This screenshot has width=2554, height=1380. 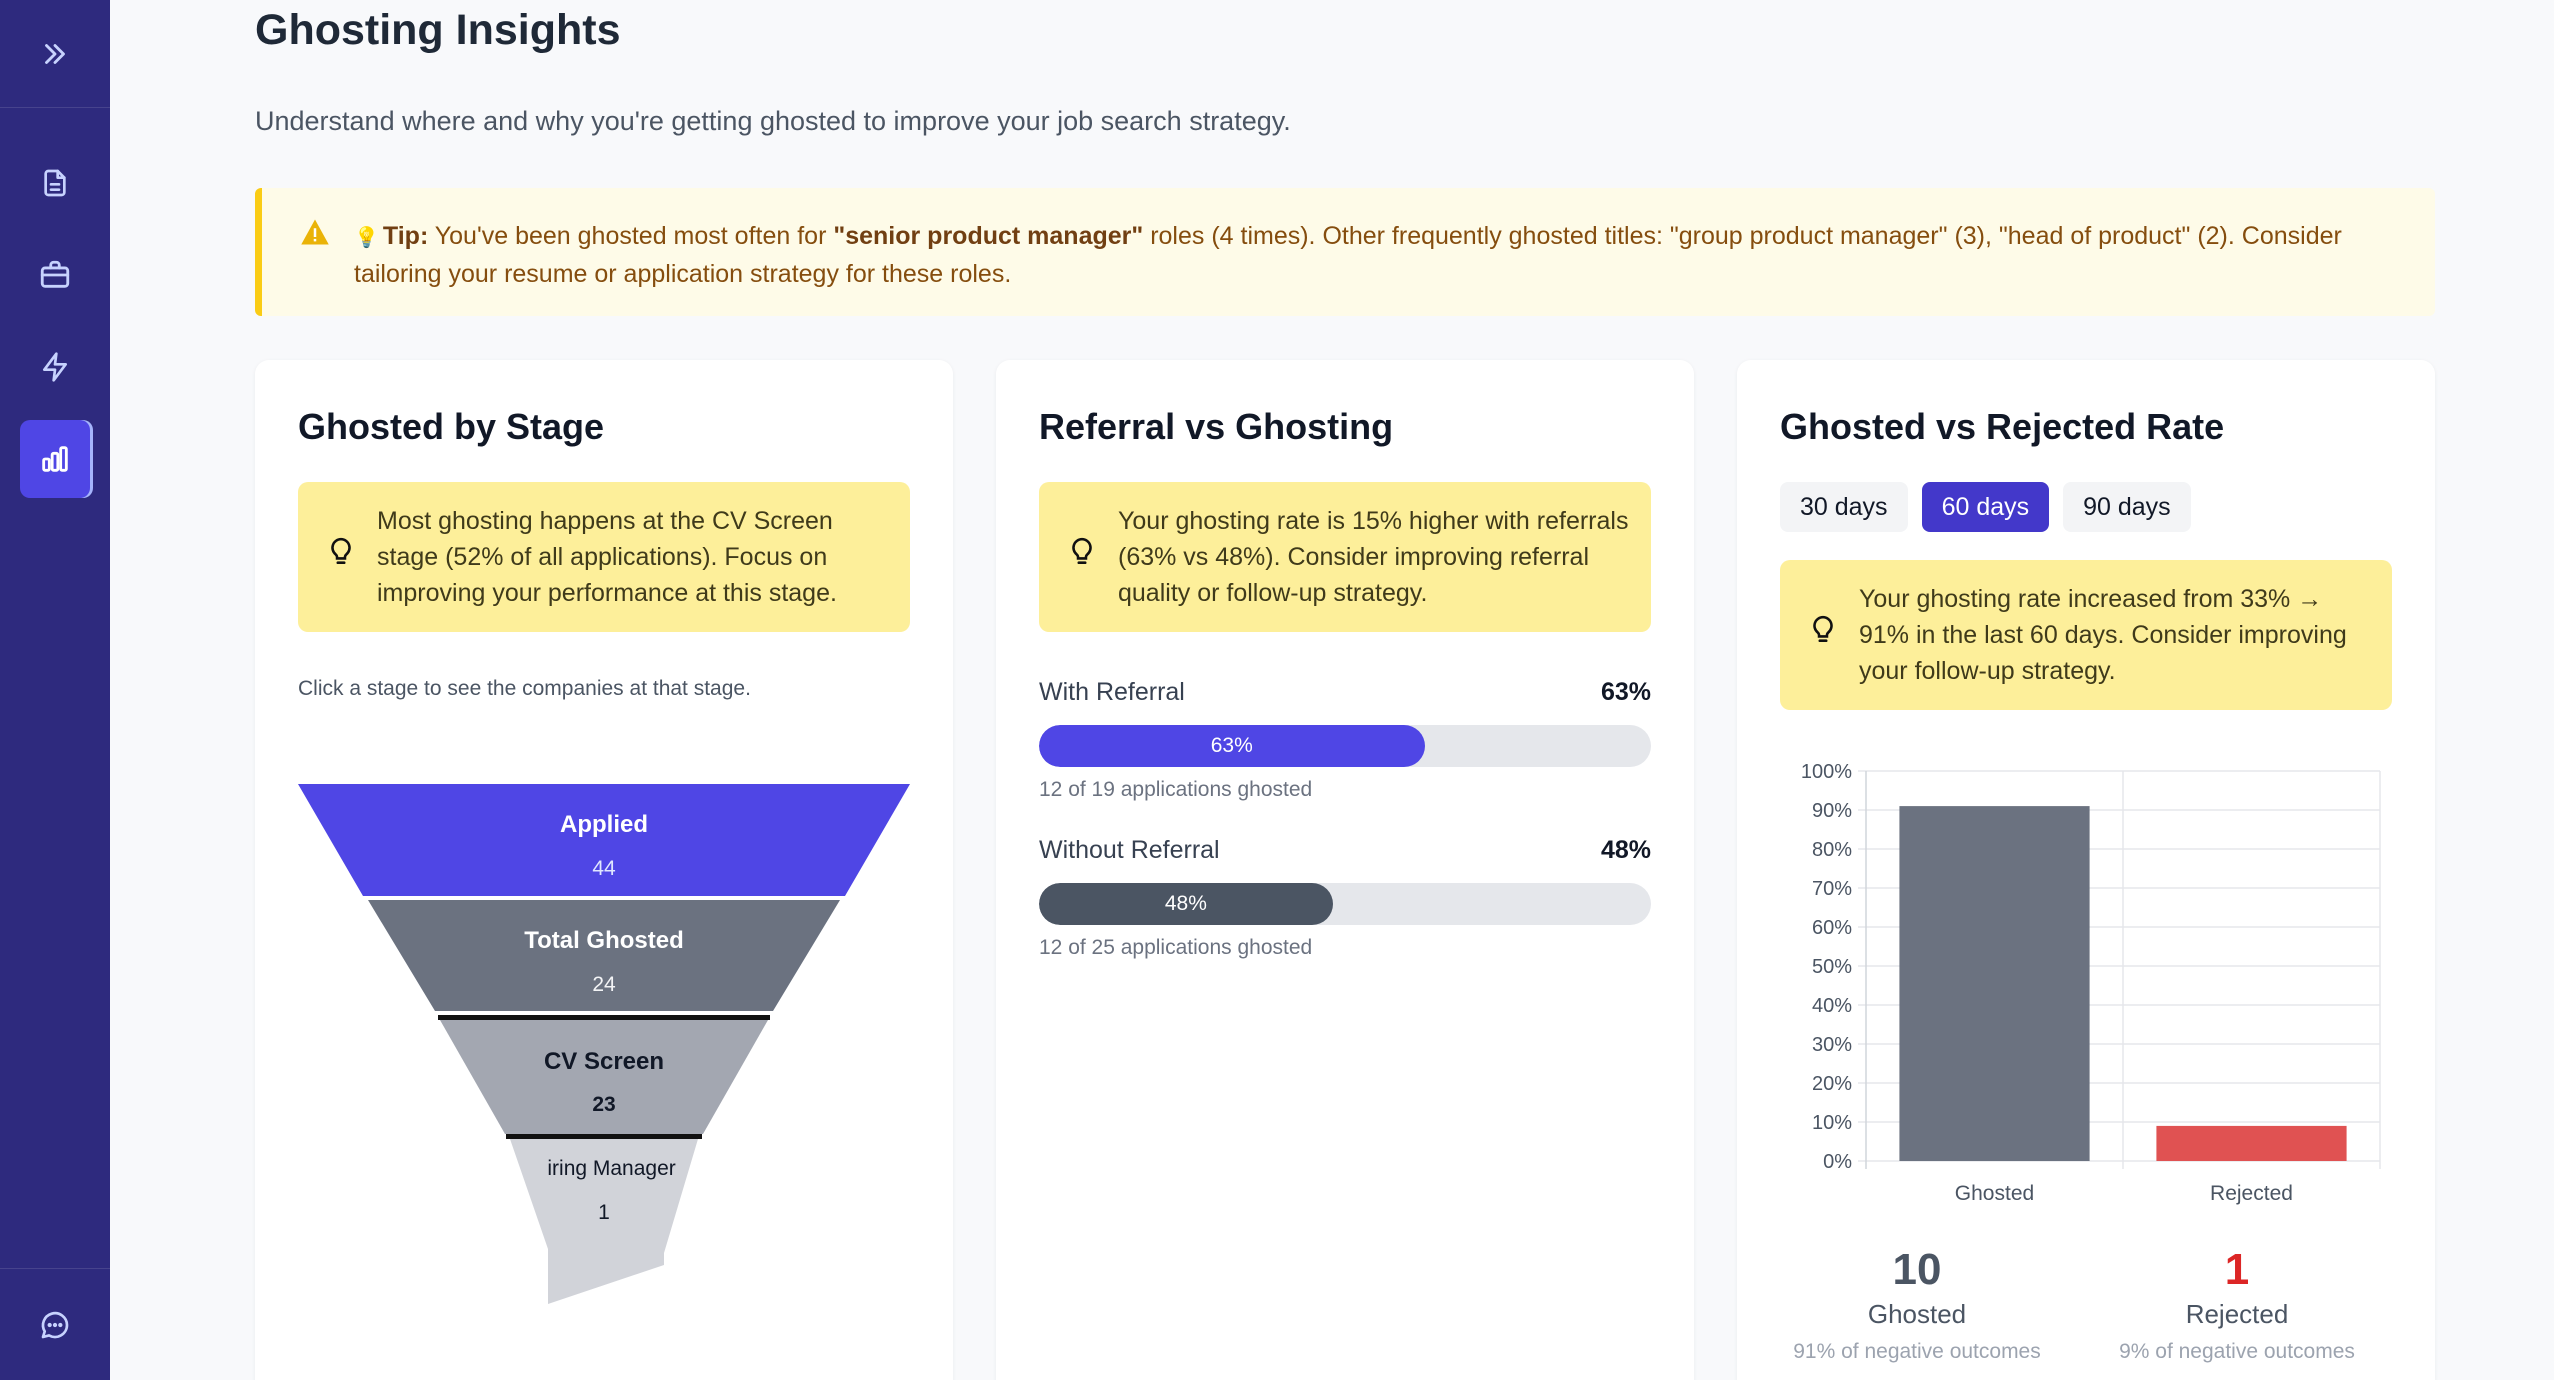 What do you see at coordinates (1832, 889) in the screenshot?
I see `y-tick-label: 70%` at bounding box center [1832, 889].